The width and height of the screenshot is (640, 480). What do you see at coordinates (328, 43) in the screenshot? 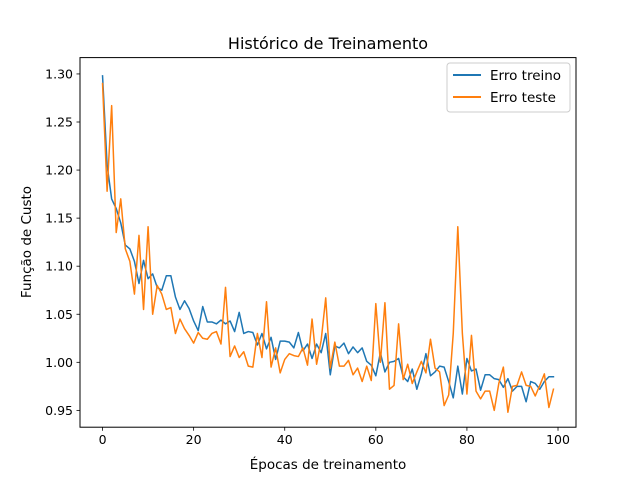
I see `chart-title: Histórico de Treinamento` at bounding box center [328, 43].